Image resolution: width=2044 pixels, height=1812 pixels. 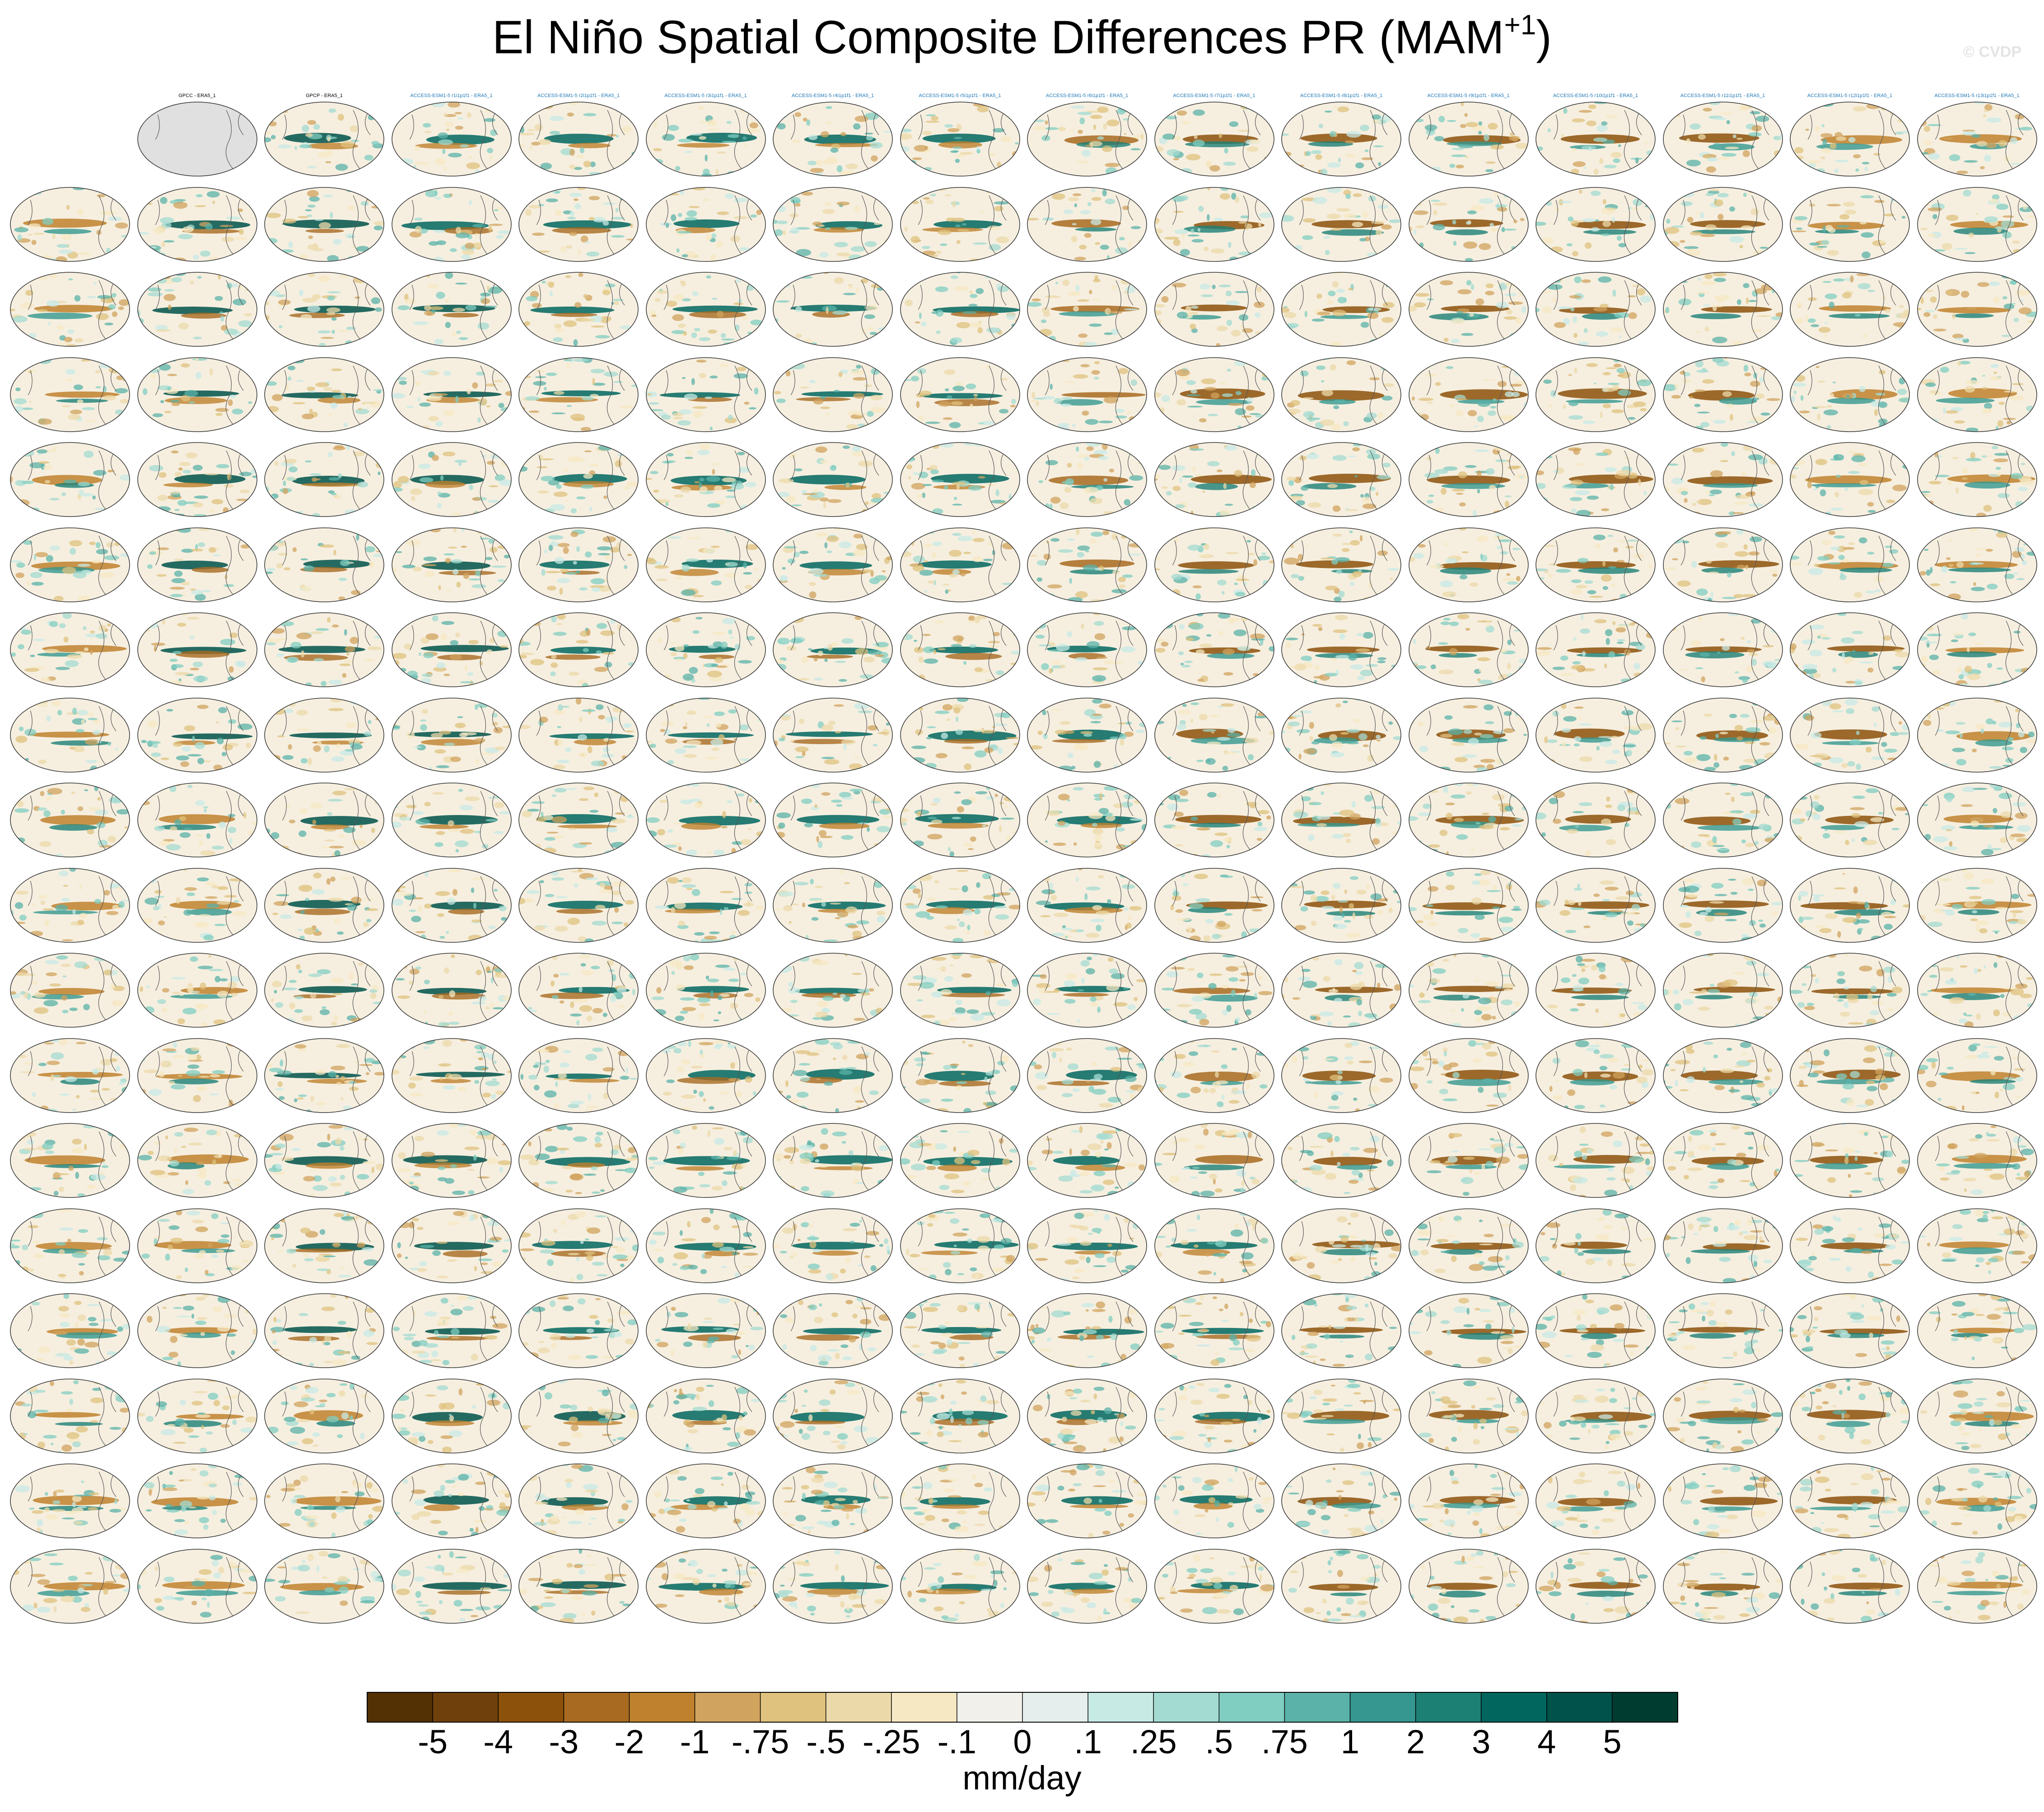 What do you see at coordinates (891, 1742) in the screenshot?
I see `colorbar-tick-label: -.25` at bounding box center [891, 1742].